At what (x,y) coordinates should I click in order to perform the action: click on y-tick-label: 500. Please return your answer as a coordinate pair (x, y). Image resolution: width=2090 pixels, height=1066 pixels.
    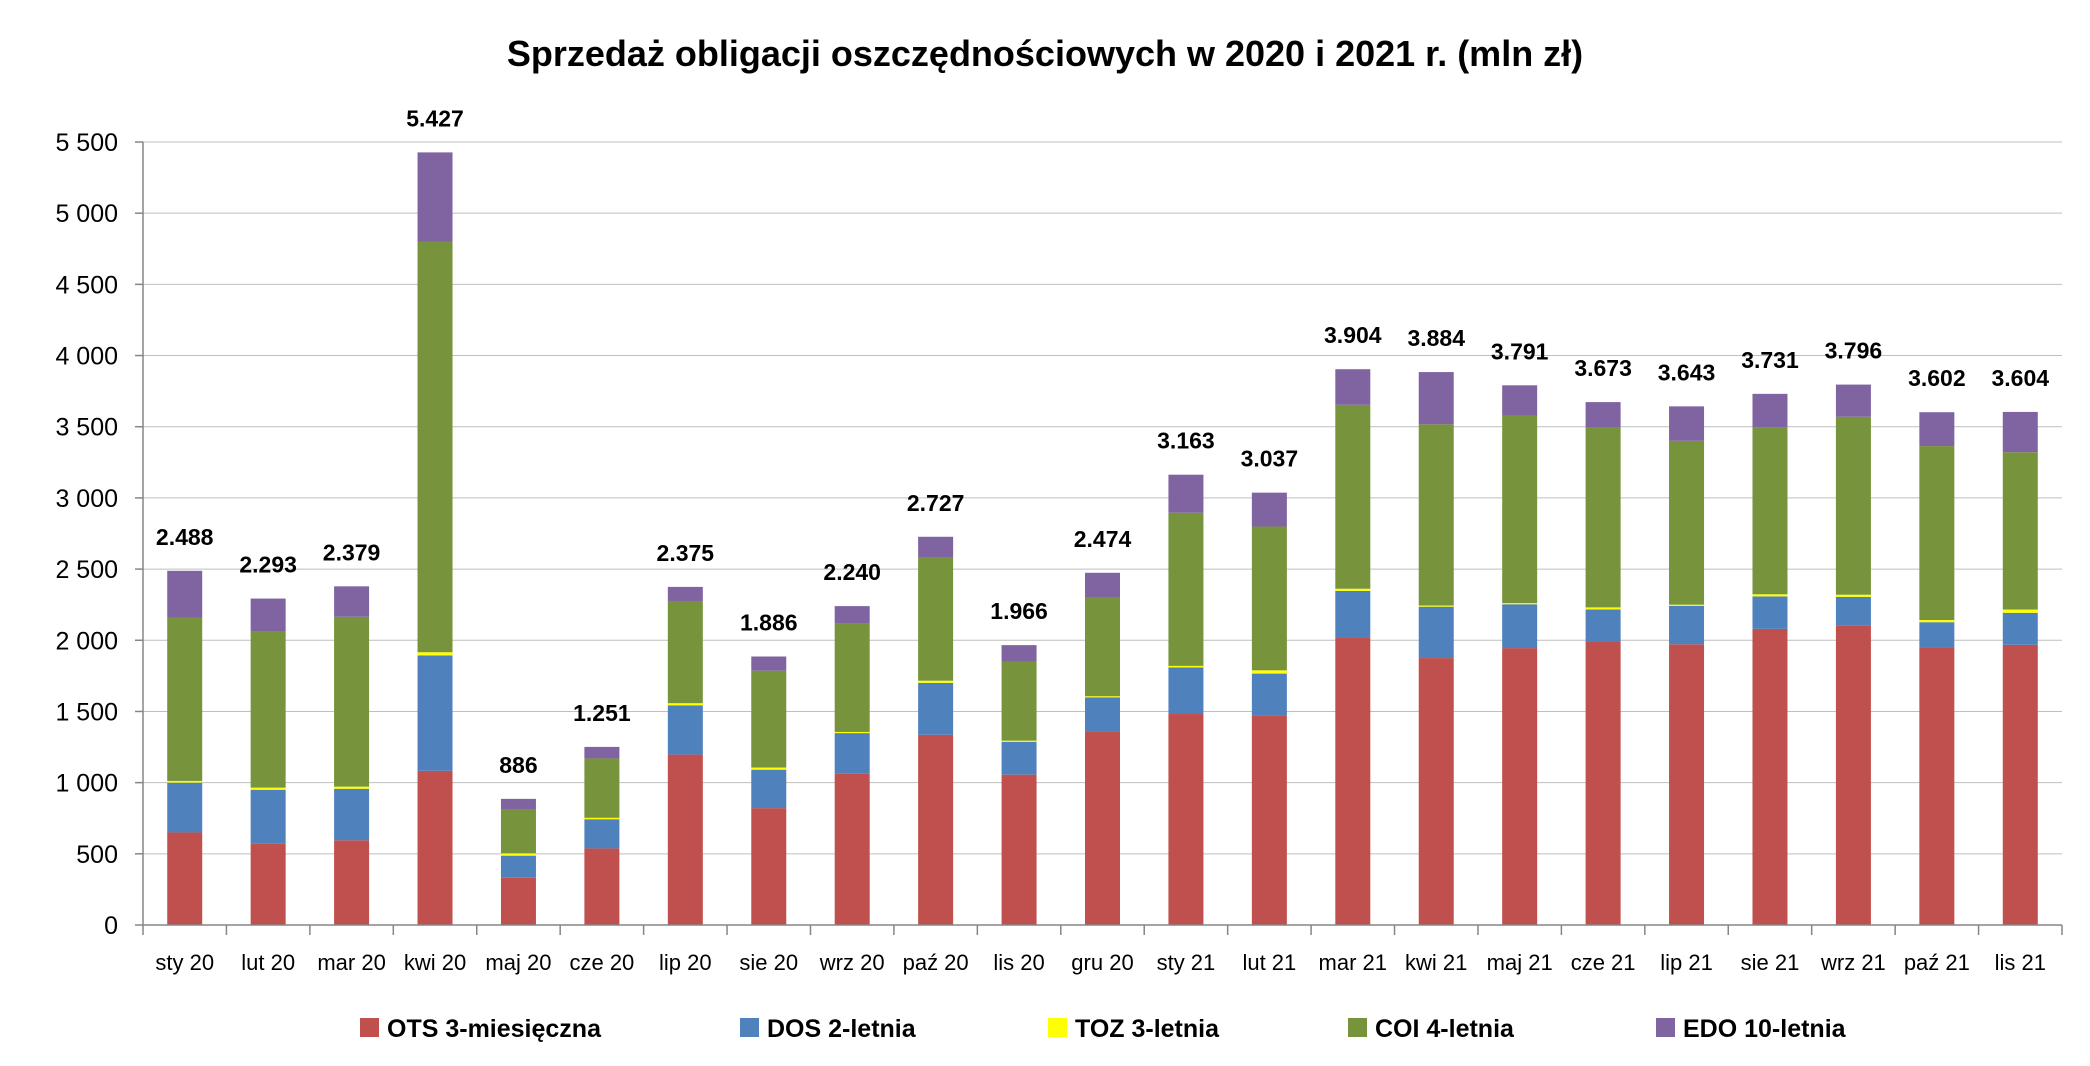
    Looking at the image, I should click on (97, 855).